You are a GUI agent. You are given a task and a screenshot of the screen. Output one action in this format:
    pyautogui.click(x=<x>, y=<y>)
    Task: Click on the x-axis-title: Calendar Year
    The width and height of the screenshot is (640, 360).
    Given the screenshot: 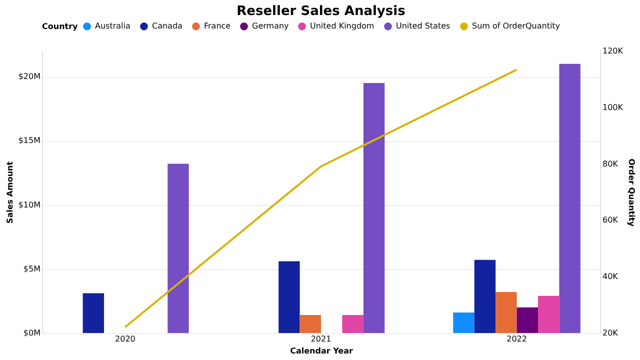 What is the action you would take?
    pyautogui.click(x=321, y=351)
    